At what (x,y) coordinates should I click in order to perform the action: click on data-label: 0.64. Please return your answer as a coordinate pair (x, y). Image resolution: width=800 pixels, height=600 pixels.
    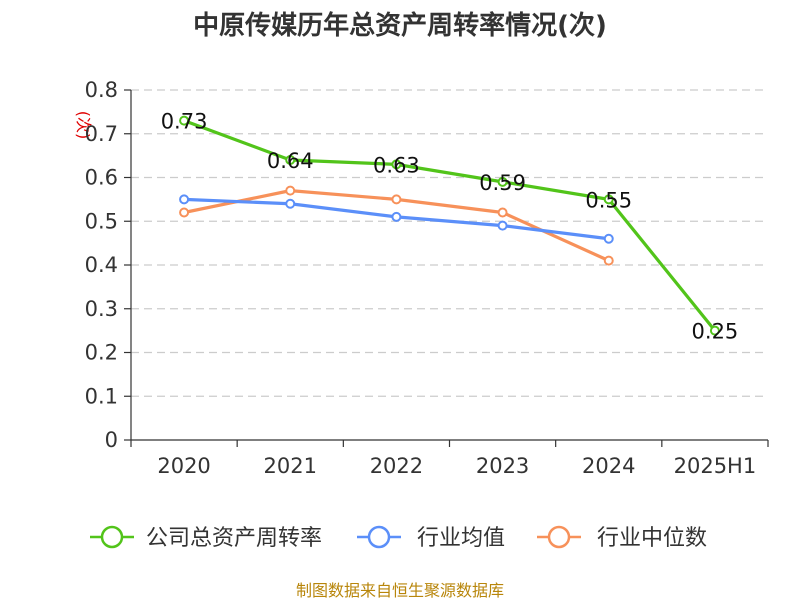
    Looking at the image, I should click on (290, 161).